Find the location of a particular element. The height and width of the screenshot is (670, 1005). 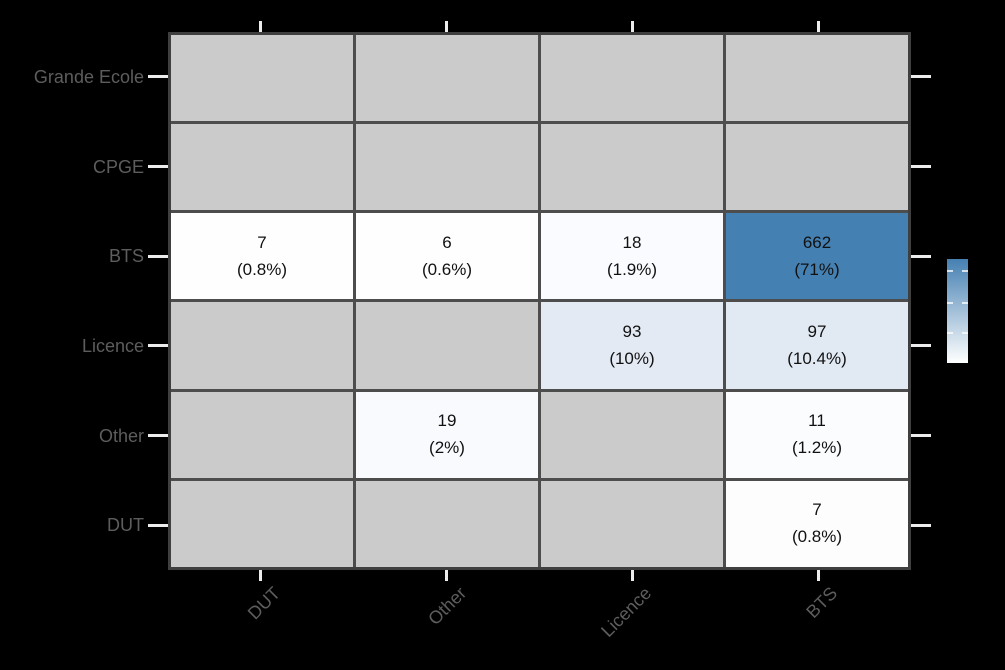

cell-count: 19 is located at coordinates (447, 421).